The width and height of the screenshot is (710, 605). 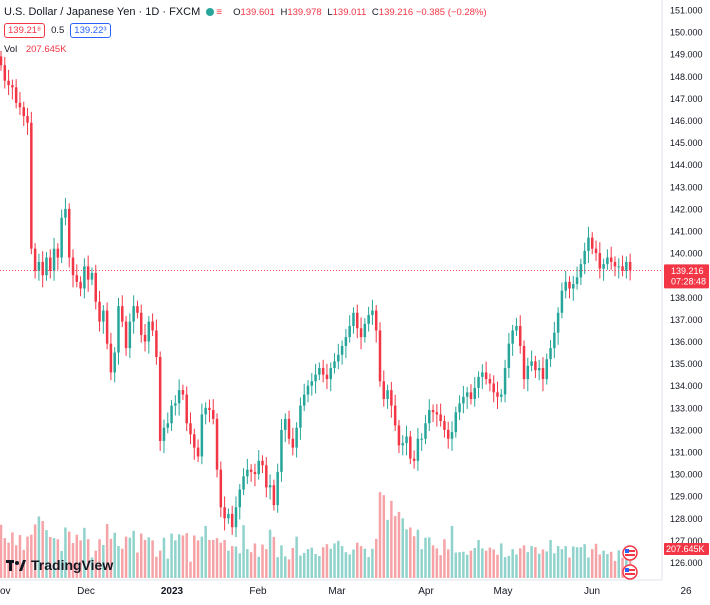 What do you see at coordinates (219, 12) in the screenshot?
I see `alert-icon: ≡` at bounding box center [219, 12].